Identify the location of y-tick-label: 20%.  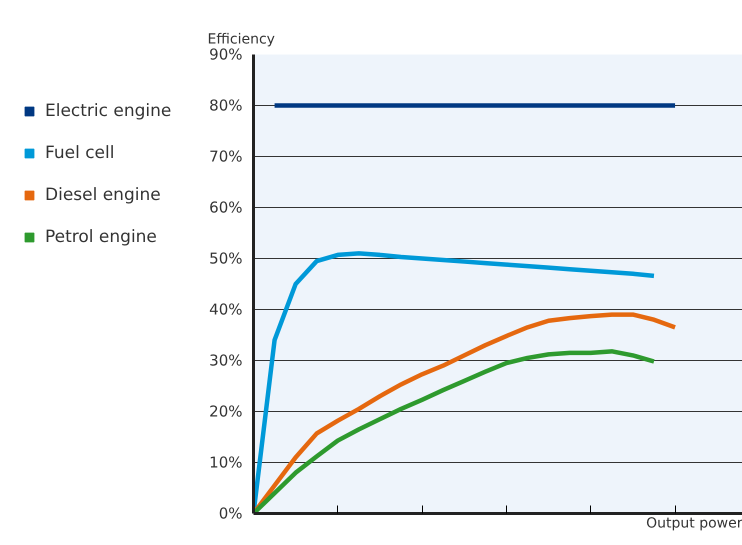
(226, 411).